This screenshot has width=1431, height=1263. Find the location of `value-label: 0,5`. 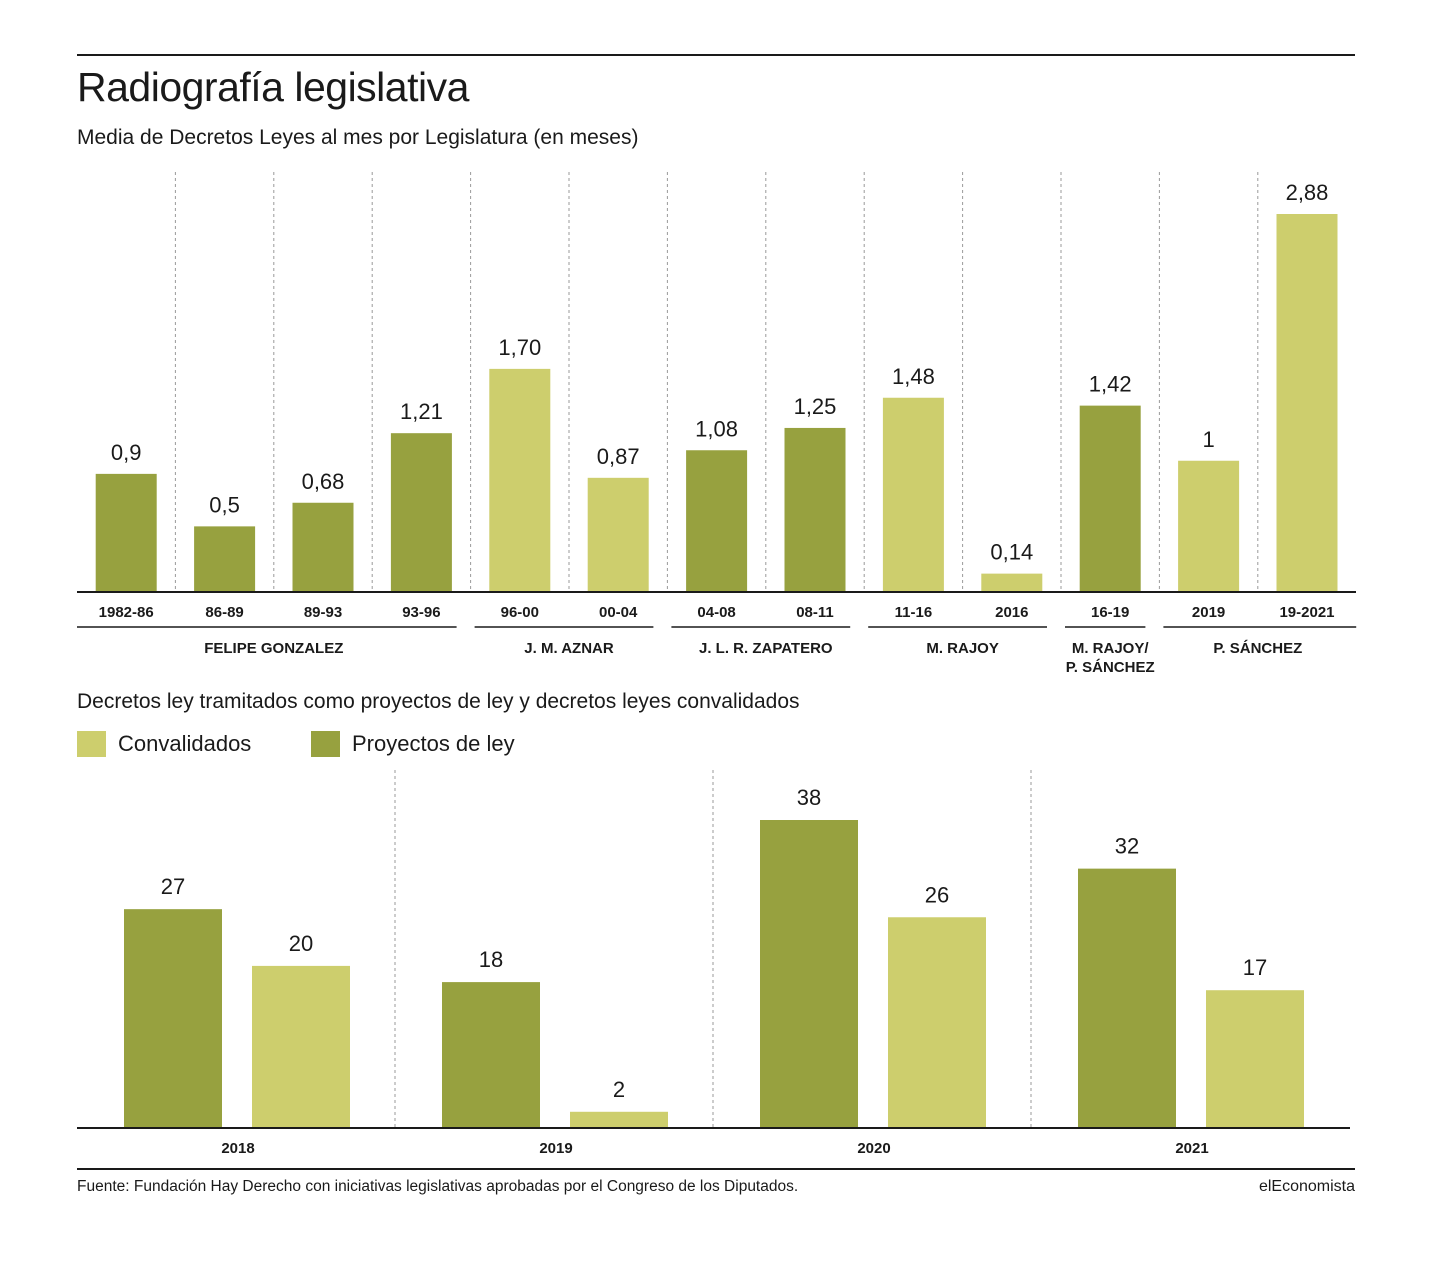

value-label: 0,5 is located at coordinates (224, 504).